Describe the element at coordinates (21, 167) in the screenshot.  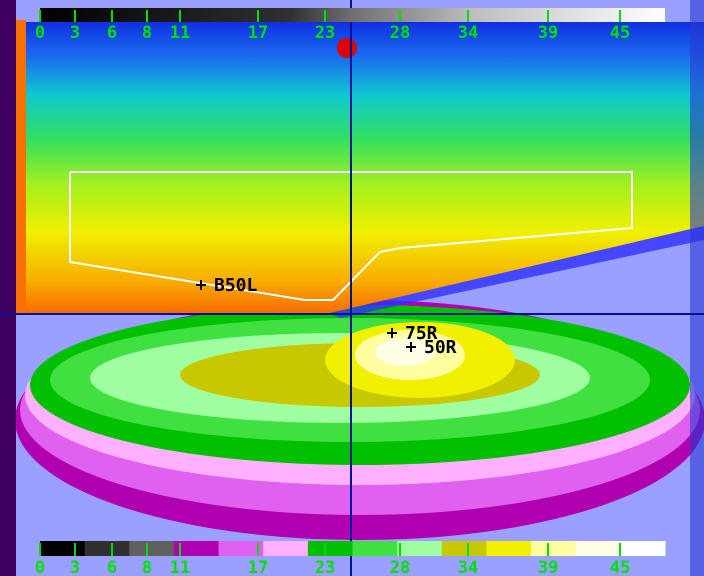
I see `left-strip` at that location.